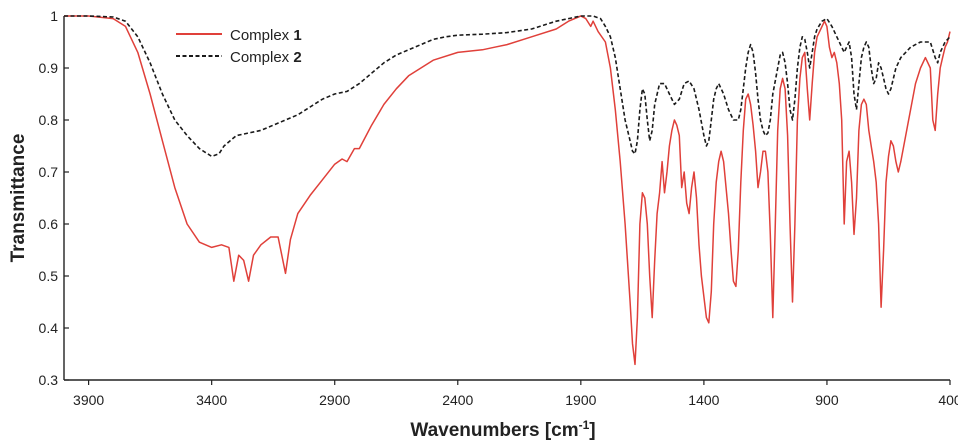  Describe the element at coordinates (49, 120) in the screenshot. I see `y-tick-label: 0.8` at that location.